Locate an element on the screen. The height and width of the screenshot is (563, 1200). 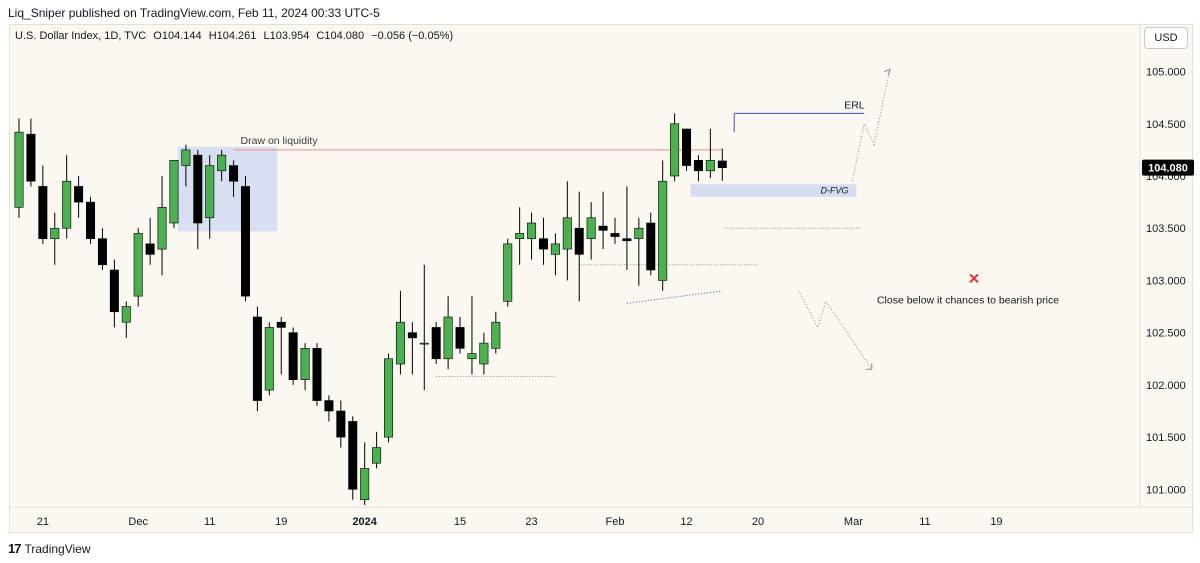
x-tick-label: Dec is located at coordinates (138, 522).